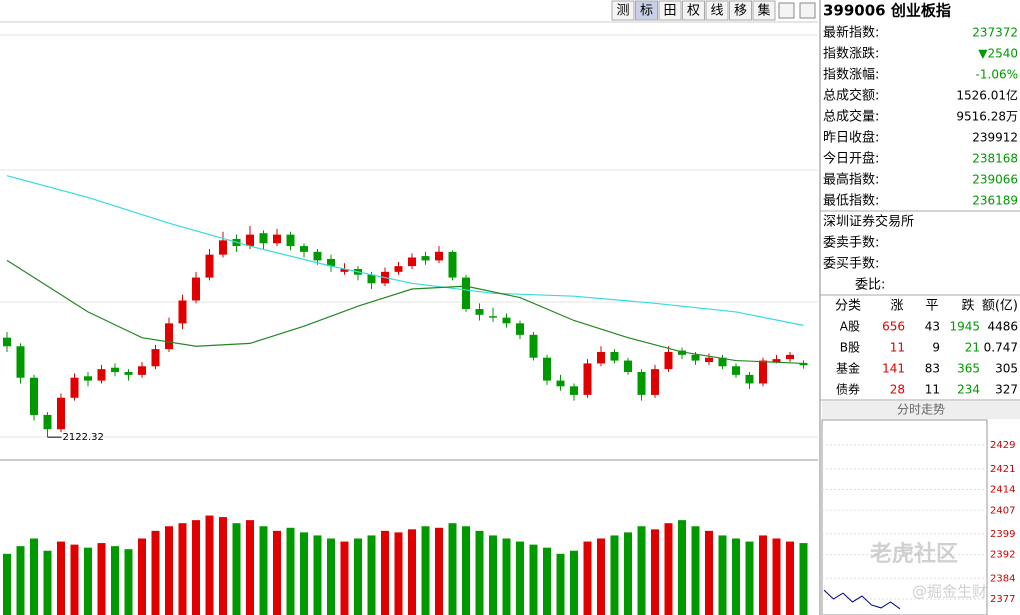 This screenshot has width=1020, height=615. I want to click on quote-value: 237372, so click(995, 33).